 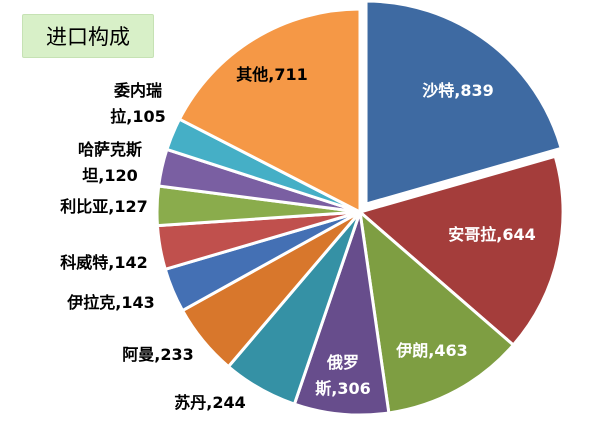 I want to click on slice-label-4: 俄罗斯,306, so click(x=342, y=375).